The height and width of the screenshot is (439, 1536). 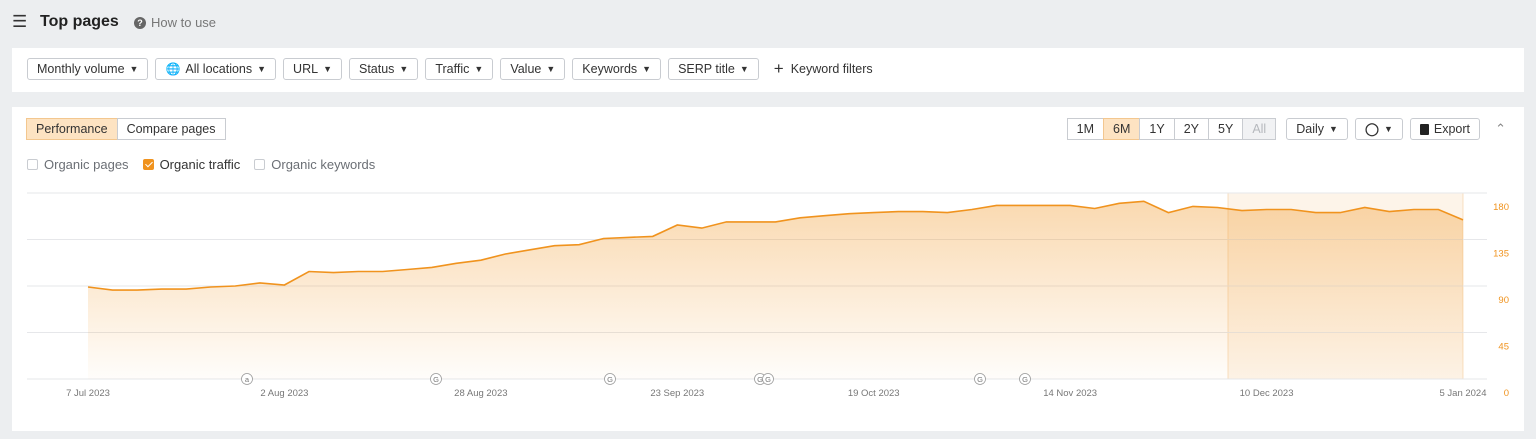 I want to click on help-link: ? How to use, so click(x=175, y=22).